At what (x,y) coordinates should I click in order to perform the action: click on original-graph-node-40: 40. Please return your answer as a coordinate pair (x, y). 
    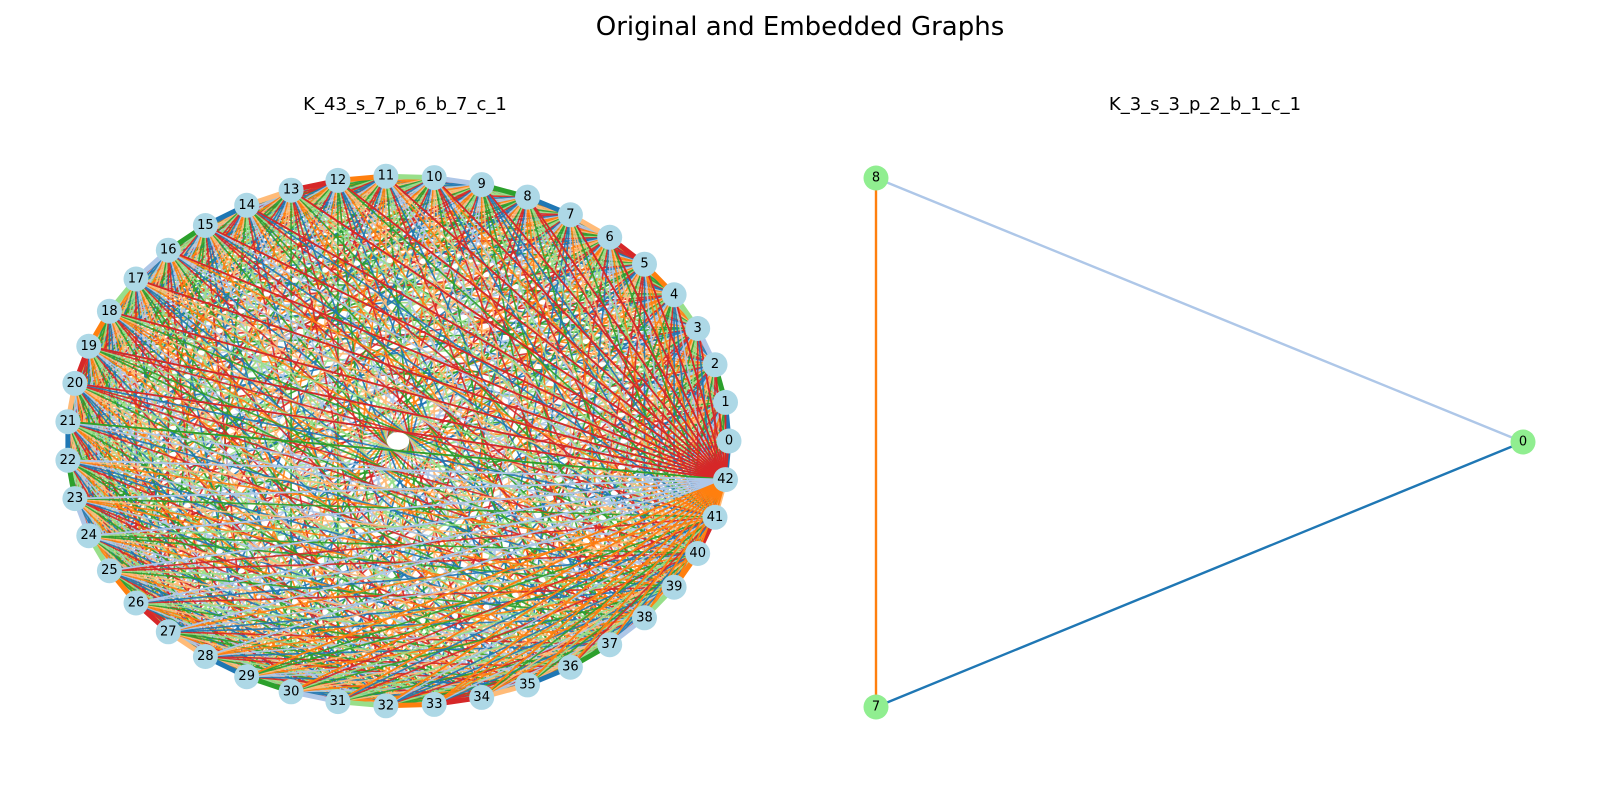
    Looking at the image, I should click on (698, 553).